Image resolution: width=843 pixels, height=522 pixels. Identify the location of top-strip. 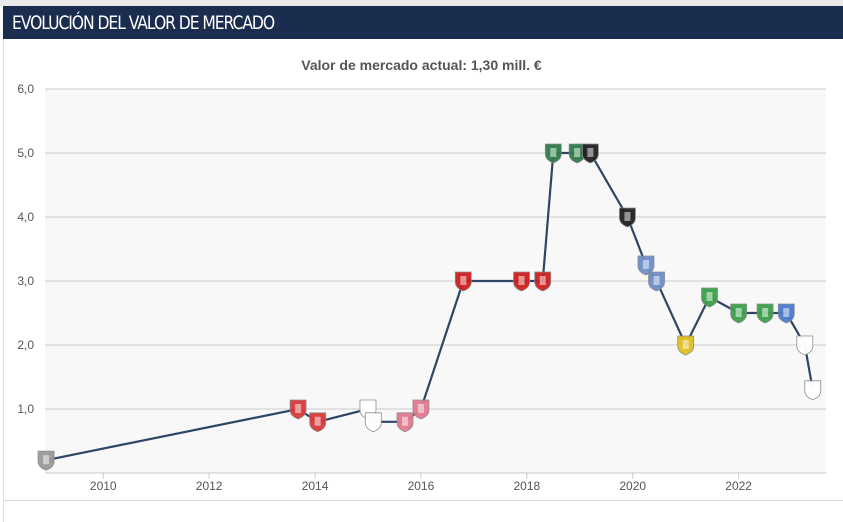
(421, 3).